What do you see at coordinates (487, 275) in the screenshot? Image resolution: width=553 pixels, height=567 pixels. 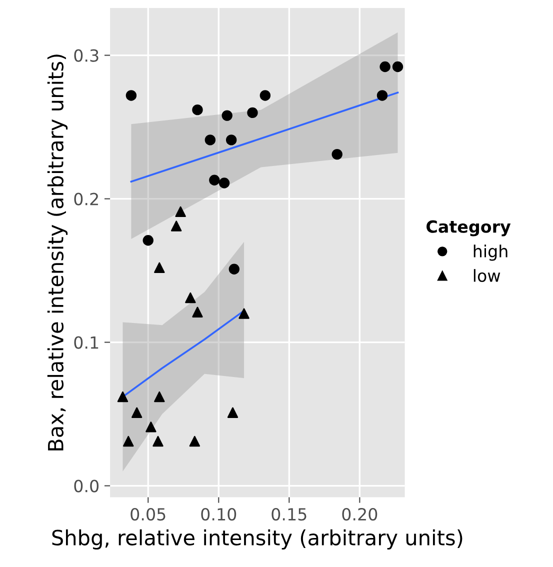 I see `legend-label: low` at bounding box center [487, 275].